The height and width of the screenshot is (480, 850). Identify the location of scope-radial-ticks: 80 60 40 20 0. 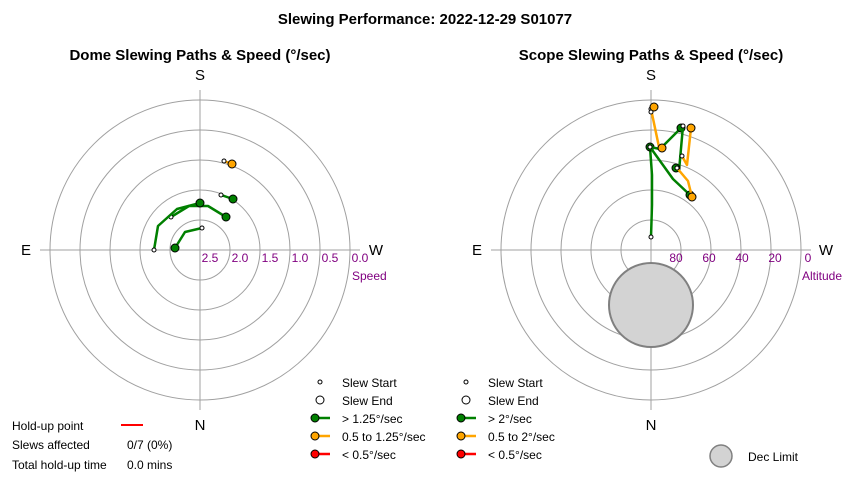
(740, 258).